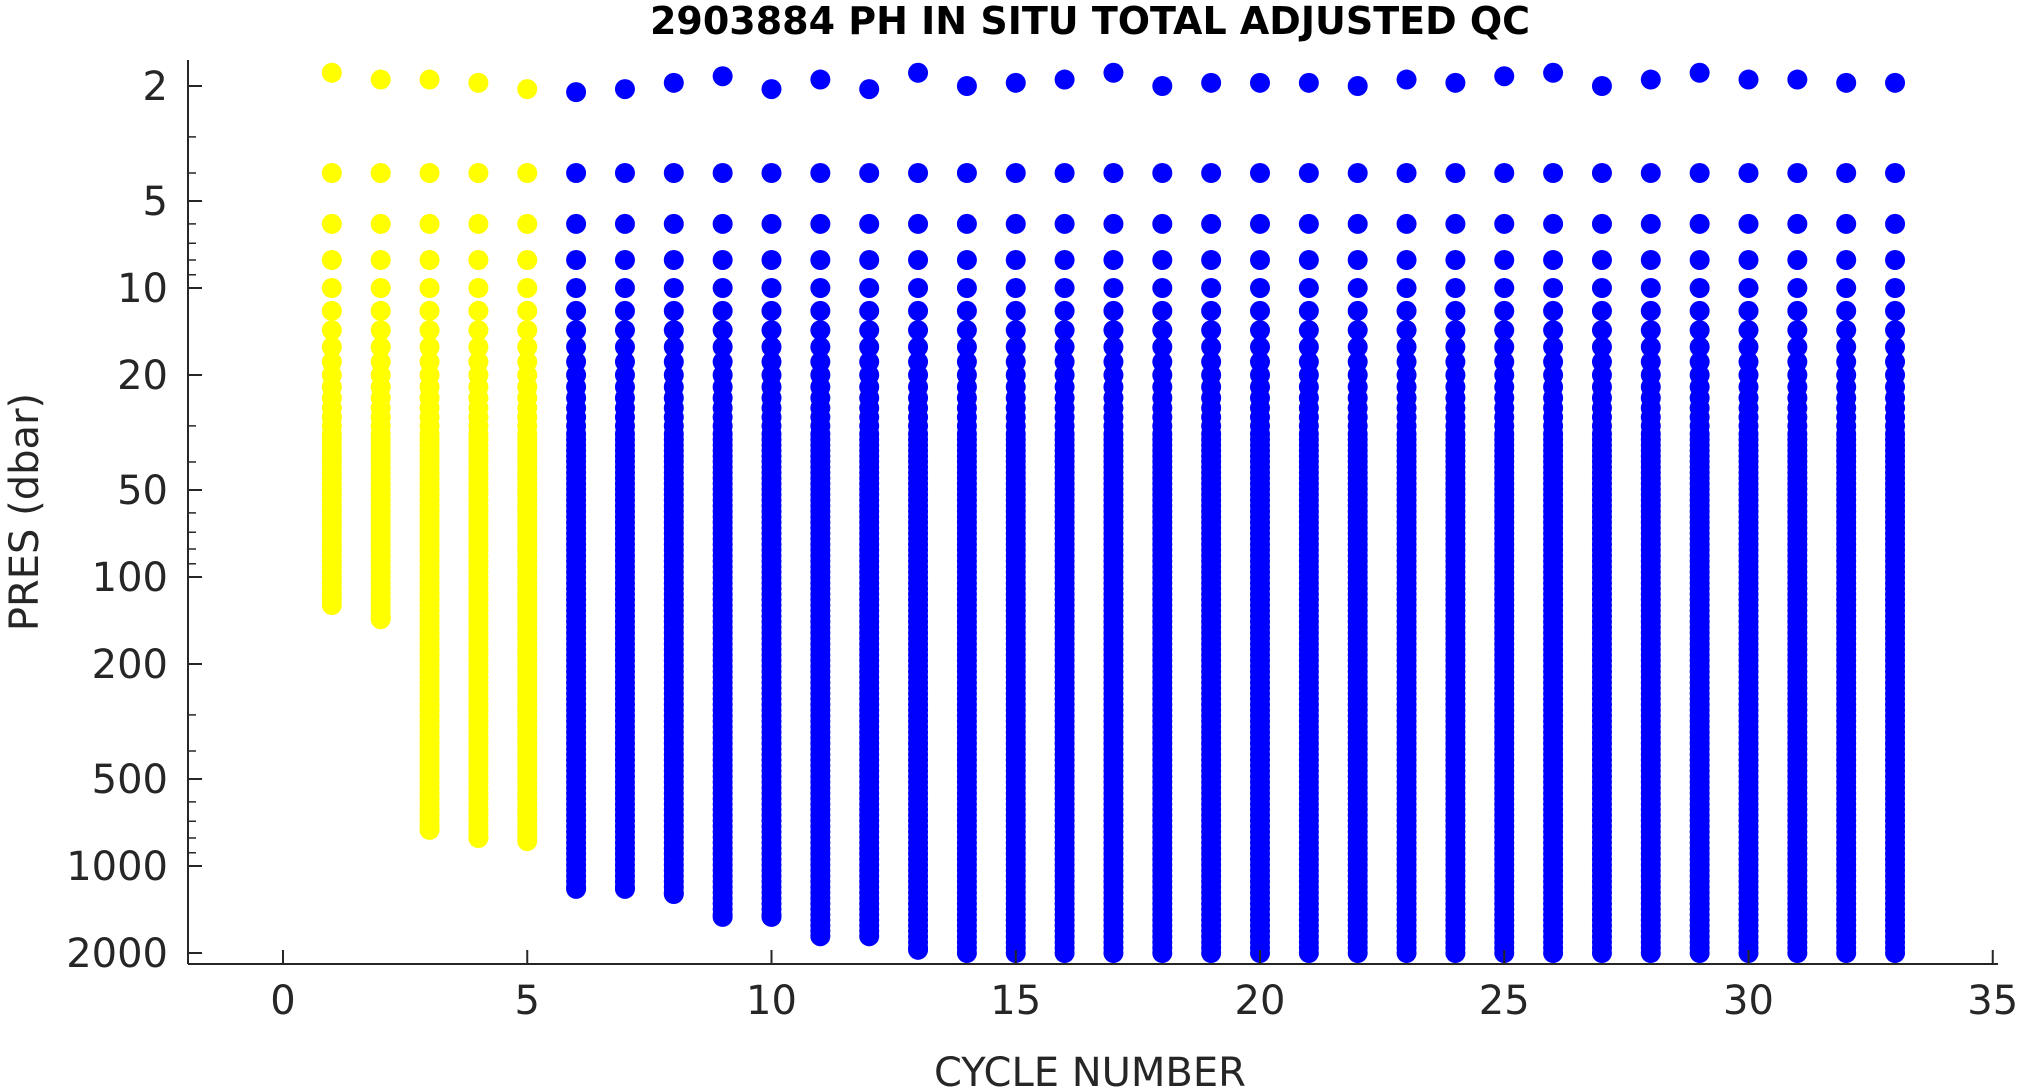 This screenshot has width=2020, height=1088. I want to click on x-axis-ticks: 0 5 10 15 20 25 30 35, so click(1144, 987).